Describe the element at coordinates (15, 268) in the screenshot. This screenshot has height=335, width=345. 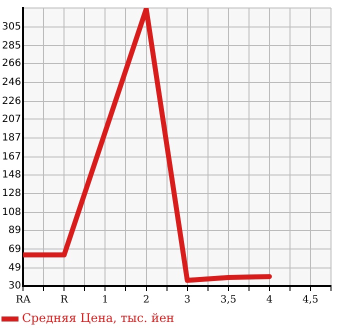
I see `y-tick-label: 49` at that location.